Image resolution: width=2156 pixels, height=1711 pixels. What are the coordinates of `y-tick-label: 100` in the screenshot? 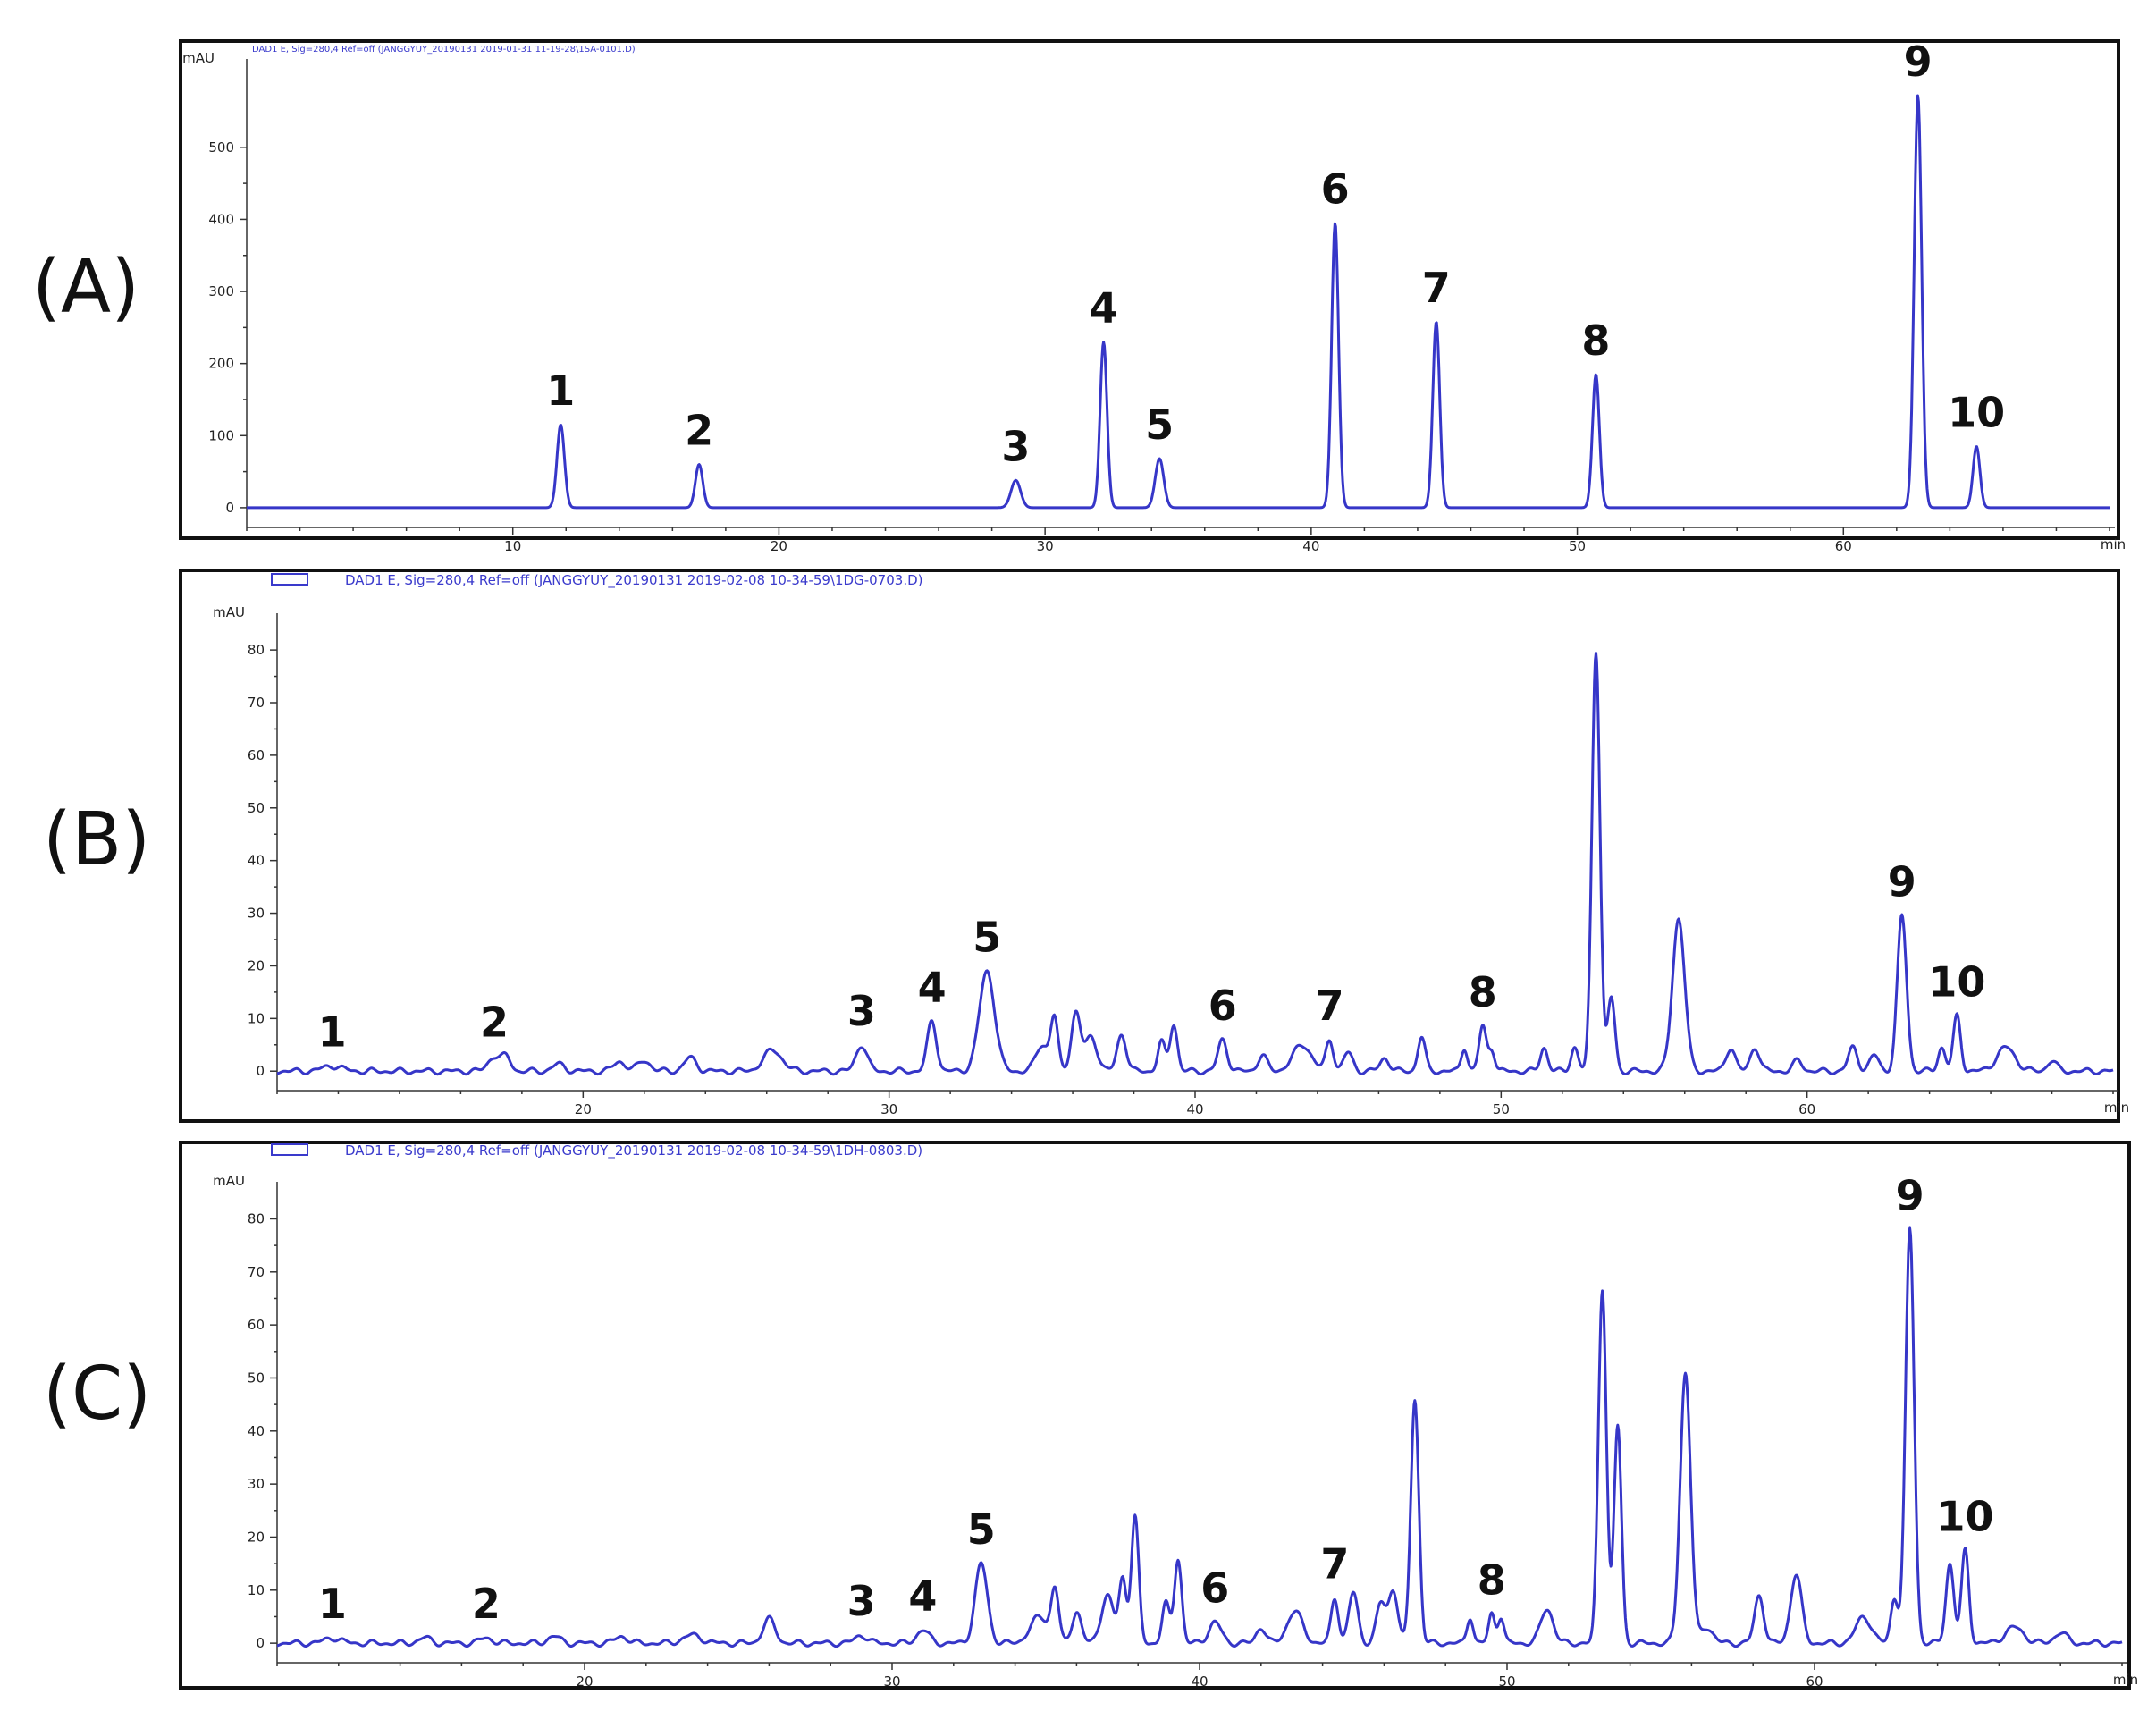 It's located at (221, 435).